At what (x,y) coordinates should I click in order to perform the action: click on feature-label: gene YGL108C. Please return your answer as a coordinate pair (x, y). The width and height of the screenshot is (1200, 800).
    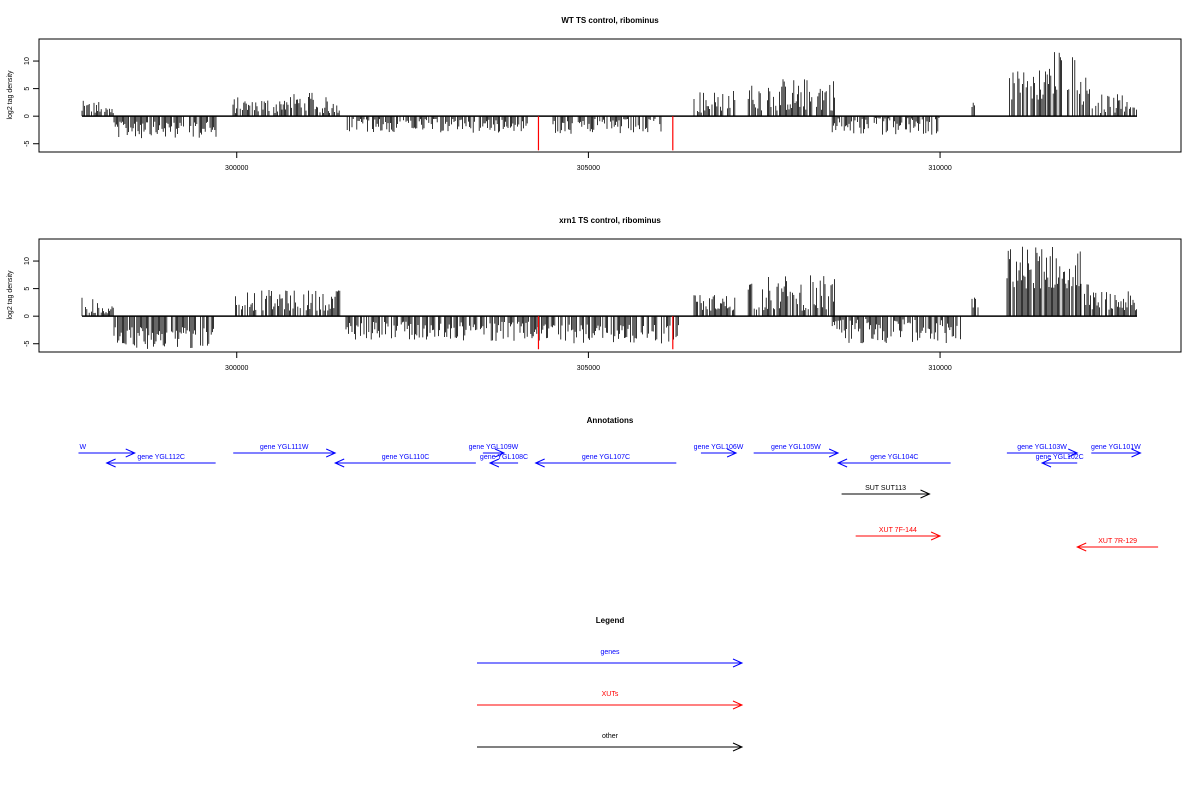
    Looking at the image, I should click on (504, 457).